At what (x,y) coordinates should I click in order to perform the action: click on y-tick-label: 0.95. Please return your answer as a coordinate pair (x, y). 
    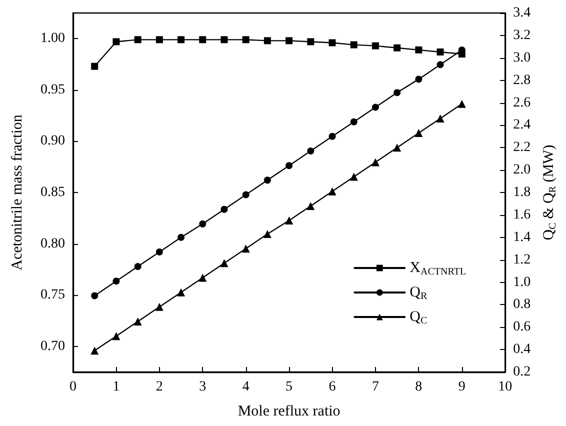
    Looking at the image, I should click on (52, 90).